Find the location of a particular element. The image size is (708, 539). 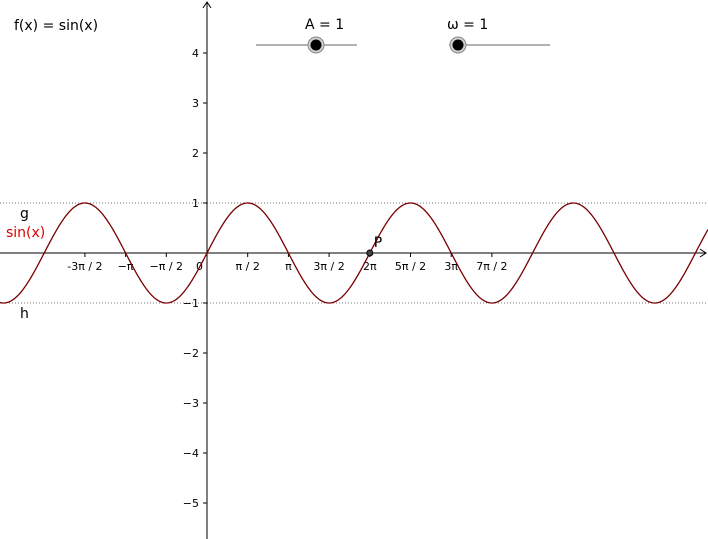

x-tick-label: 7π / 2 is located at coordinates (491, 266).